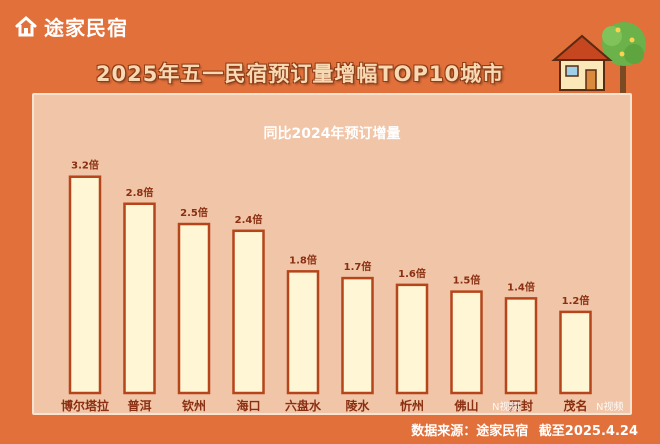  Describe the element at coordinates (86, 27) in the screenshot. I see `brand-name: 途家民宿` at that location.